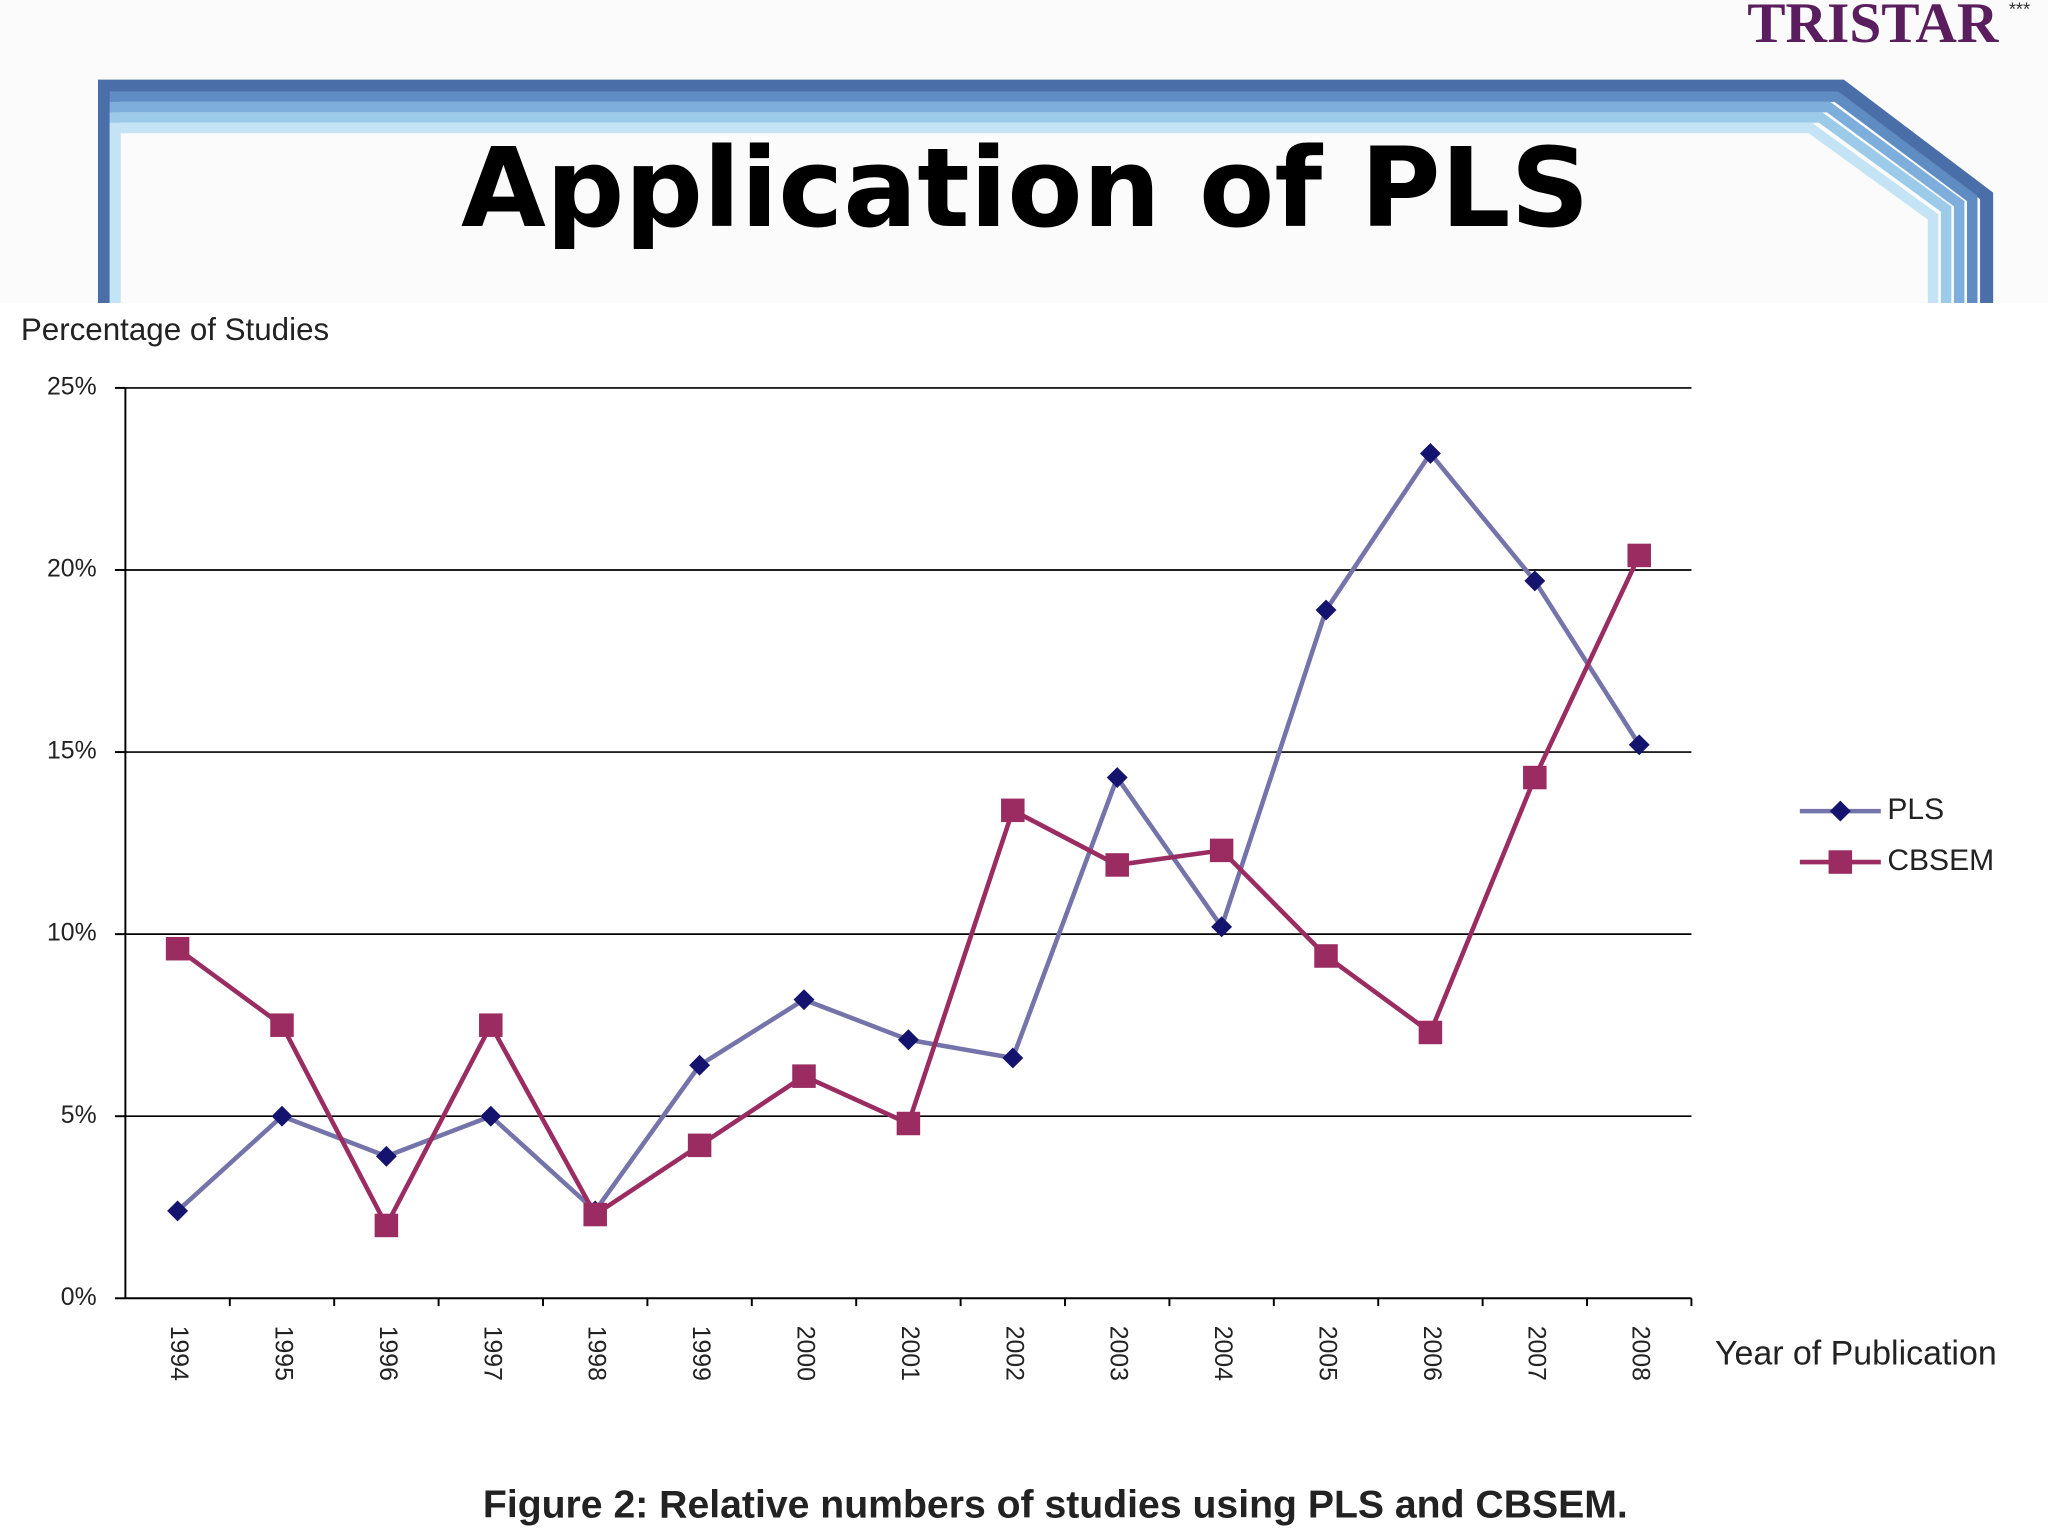 The image size is (2048, 1536). I want to click on x-tick-label: 2007, so click(1535, 1353).